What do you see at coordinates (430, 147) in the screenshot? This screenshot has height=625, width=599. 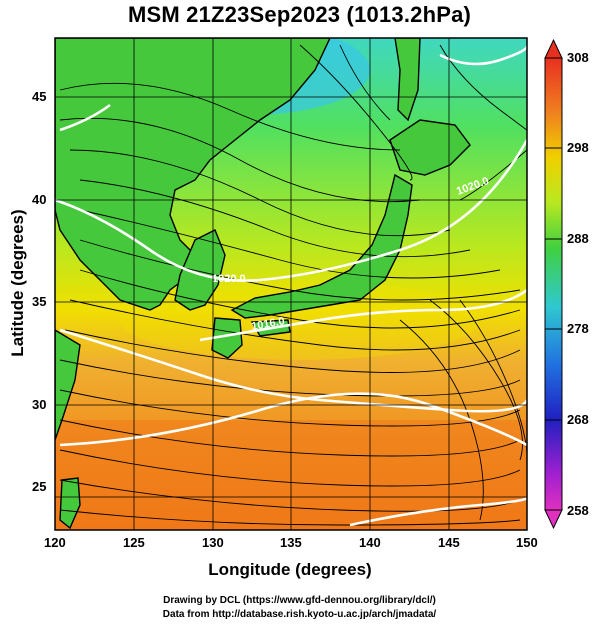 I see `hokkaido` at bounding box center [430, 147].